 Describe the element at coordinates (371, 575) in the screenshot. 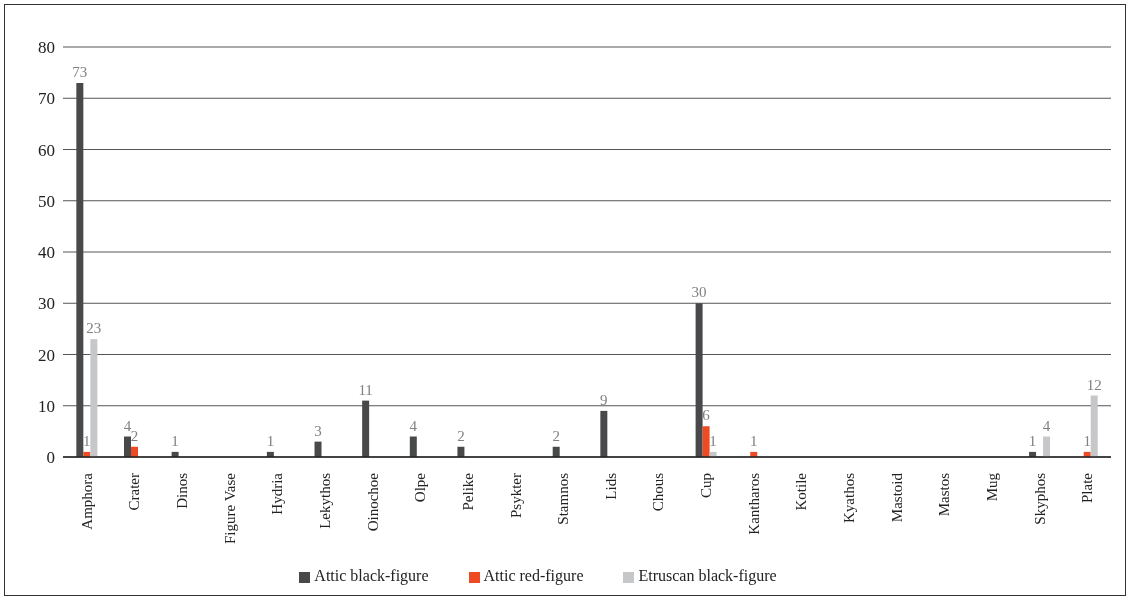

I see `legend-label: Attic black-figure` at that location.